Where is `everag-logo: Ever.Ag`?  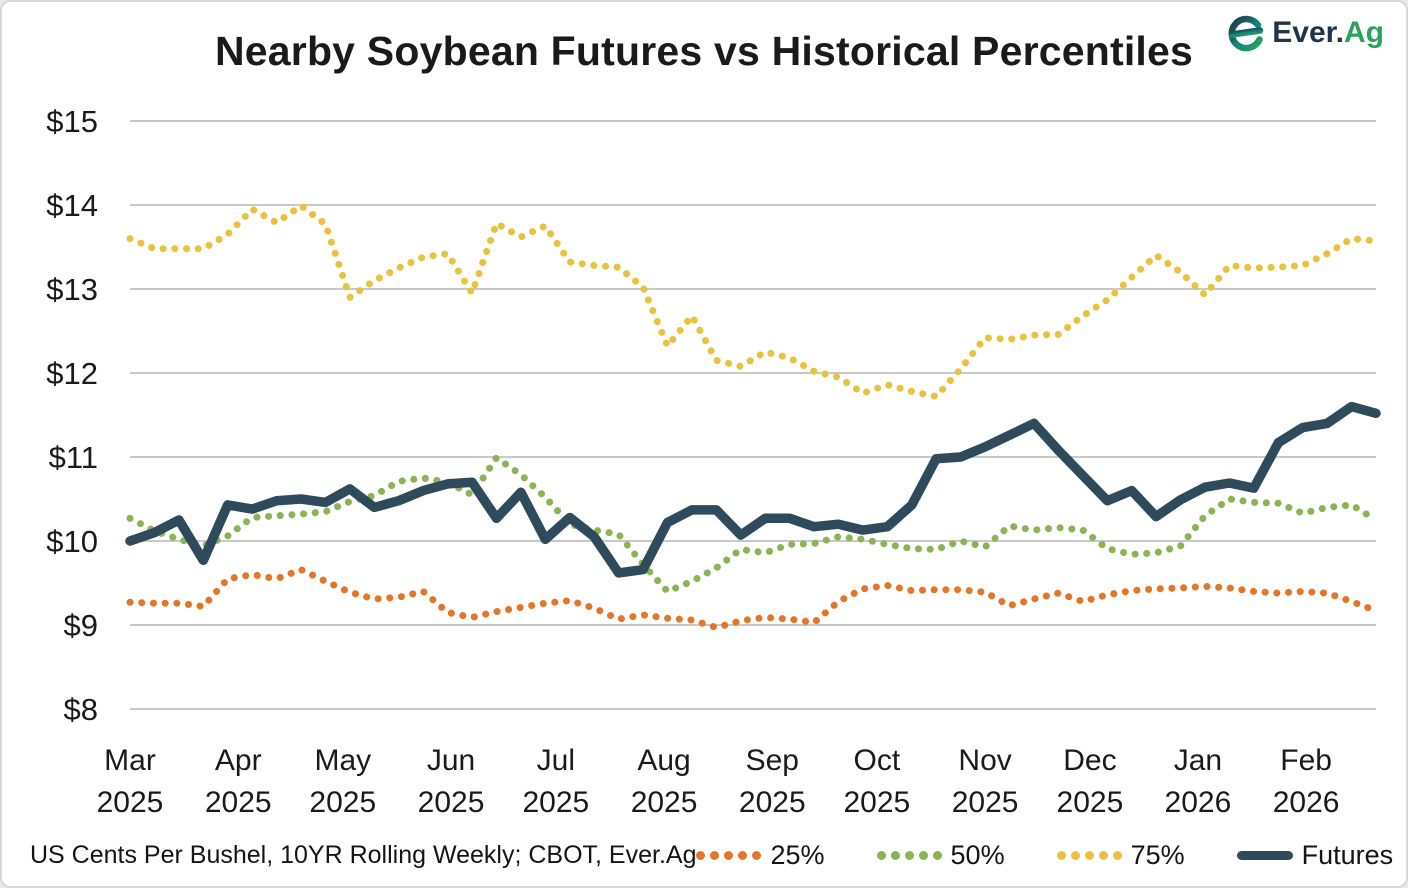
everag-logo: Ever.Ag is located at coordinates (1305, 33).